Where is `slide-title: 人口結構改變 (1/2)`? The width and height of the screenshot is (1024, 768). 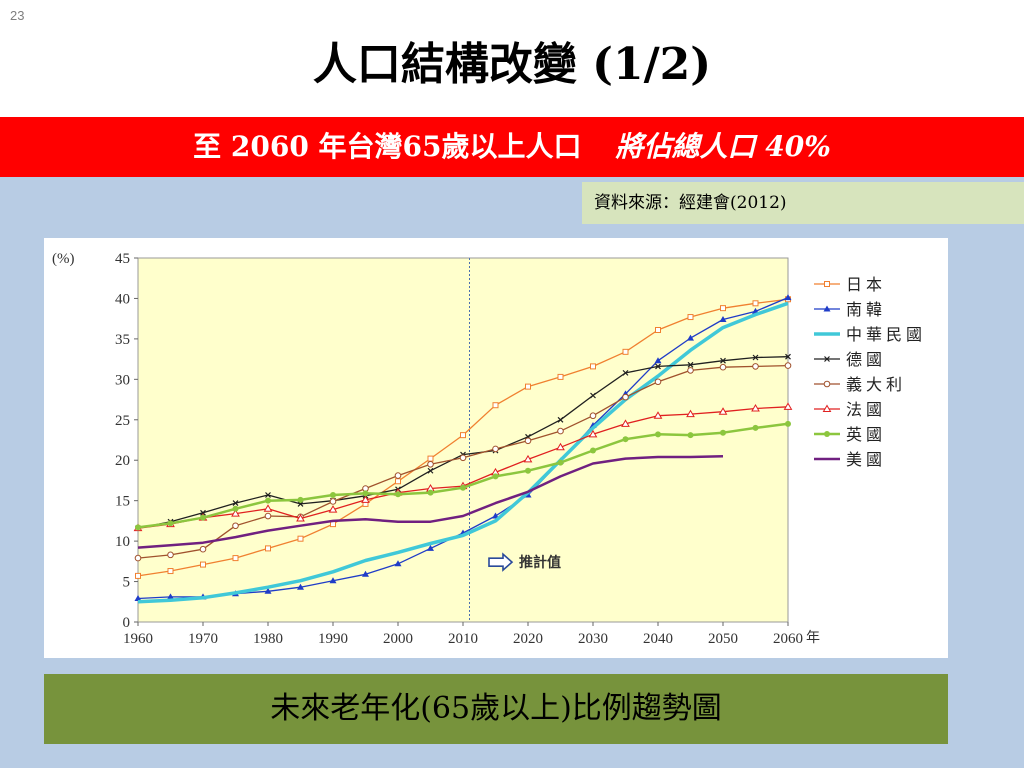 slide-title: 人口結構改變 (1/2) is located at coordinates (512, 64).